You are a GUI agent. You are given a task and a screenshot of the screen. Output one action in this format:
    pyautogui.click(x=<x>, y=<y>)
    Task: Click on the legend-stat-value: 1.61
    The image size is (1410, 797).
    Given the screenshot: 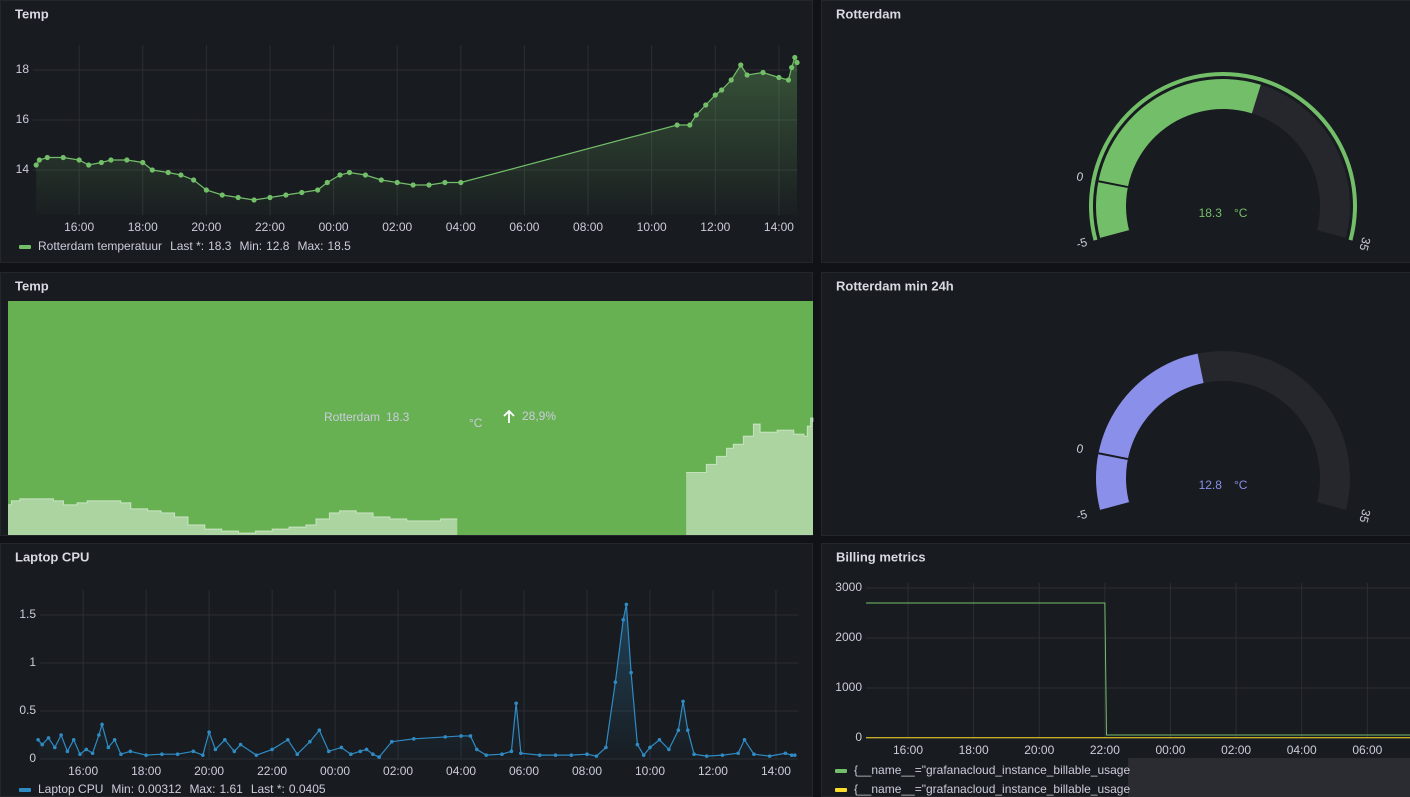 What is the action you would take?
    pyautogui.click(x=231, y=789)
    